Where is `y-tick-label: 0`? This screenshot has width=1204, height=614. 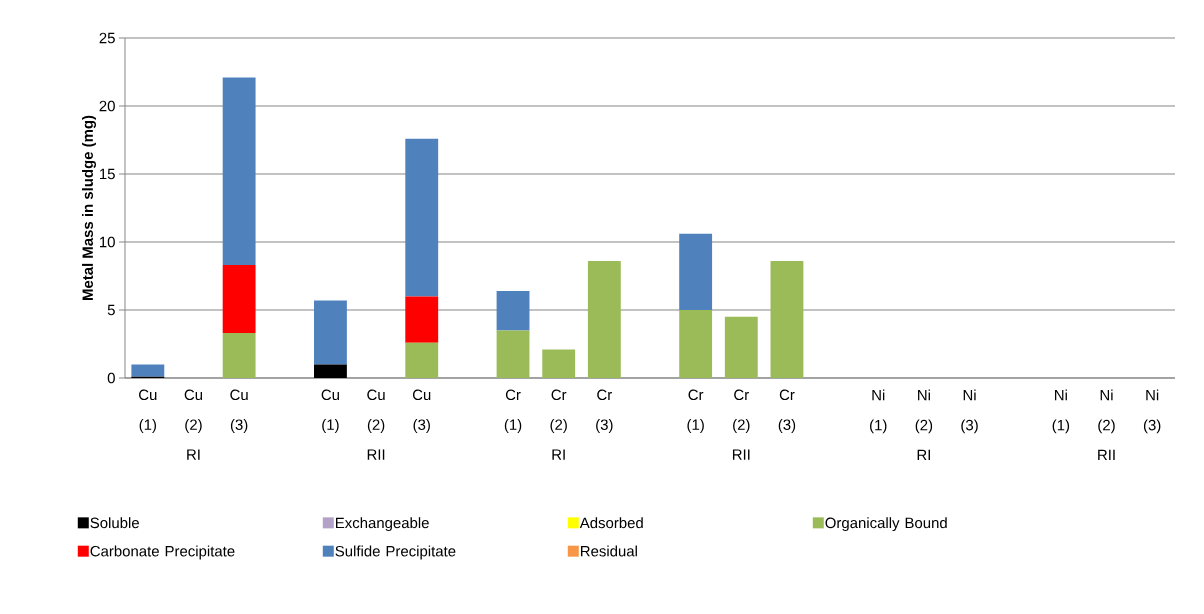 y-tick-label: 0 is located at coordinates (111, 378).